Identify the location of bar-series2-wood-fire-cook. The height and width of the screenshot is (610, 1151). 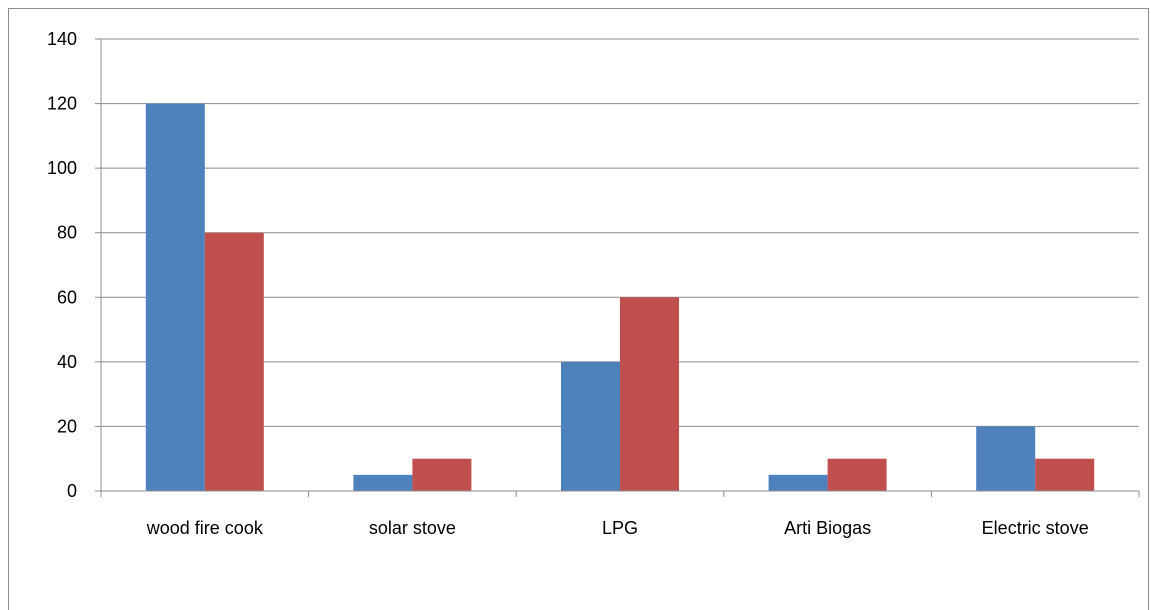
(234, 361).